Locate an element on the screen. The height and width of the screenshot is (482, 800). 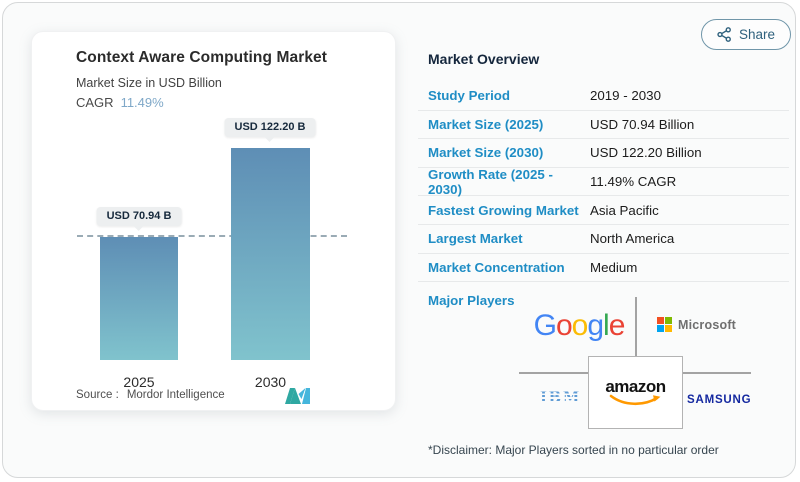
row-value: Medium is located at coordinates (614, 267).